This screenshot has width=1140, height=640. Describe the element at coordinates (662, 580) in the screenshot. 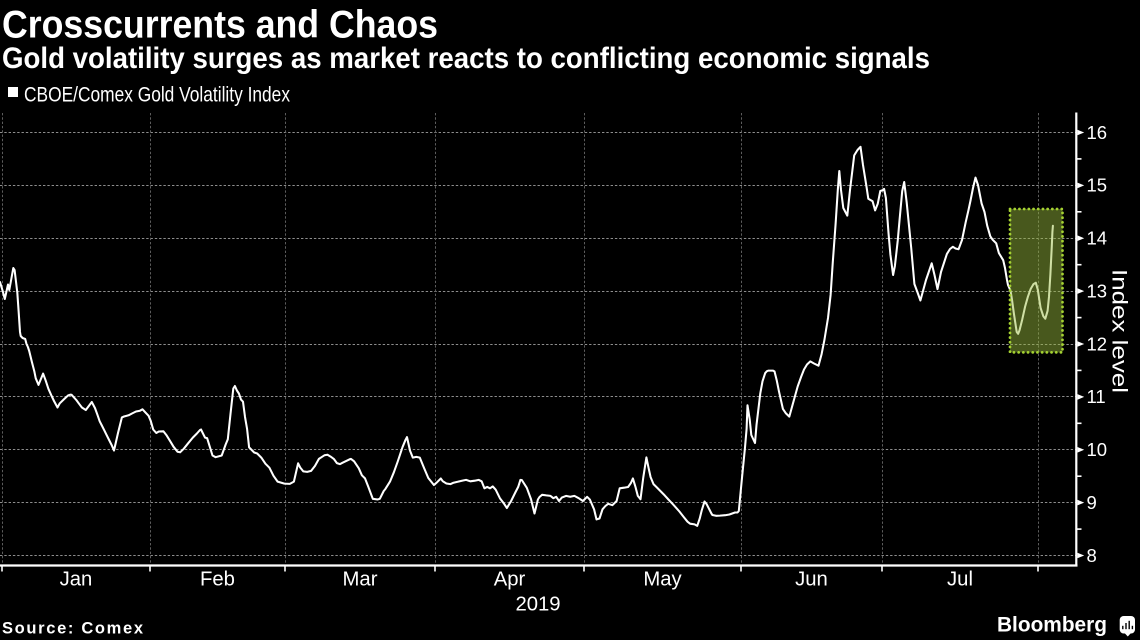

I see `svg-text: May` at that location.